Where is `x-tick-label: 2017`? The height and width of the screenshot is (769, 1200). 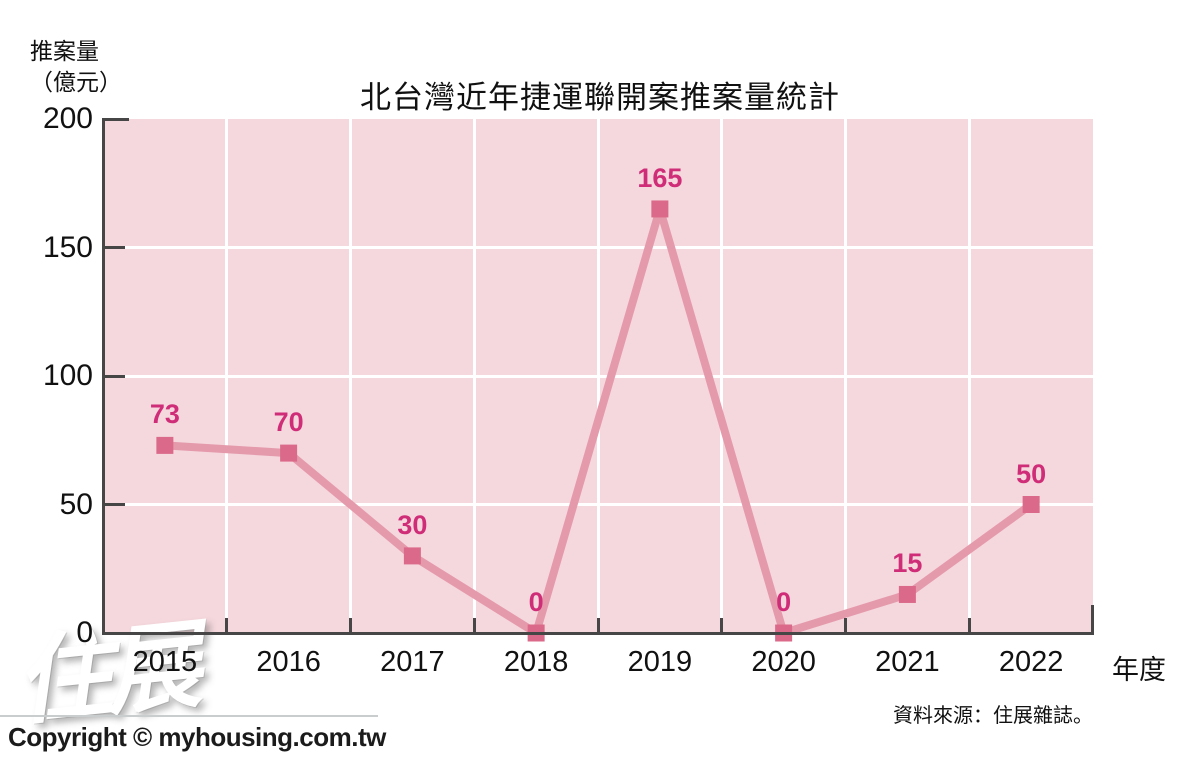
x-tick-label: 2017 is located at coordinates (412, 662).